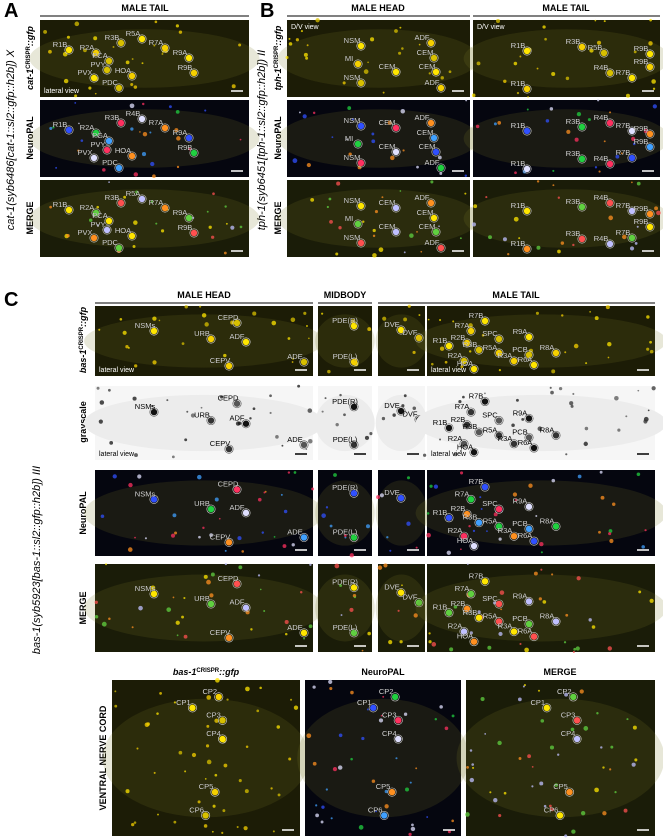 The image size is (663, 840). Describe the element at coordinates (83, 316) in the screenshot. I see `reporter-suffix: ::gfp` at that location.